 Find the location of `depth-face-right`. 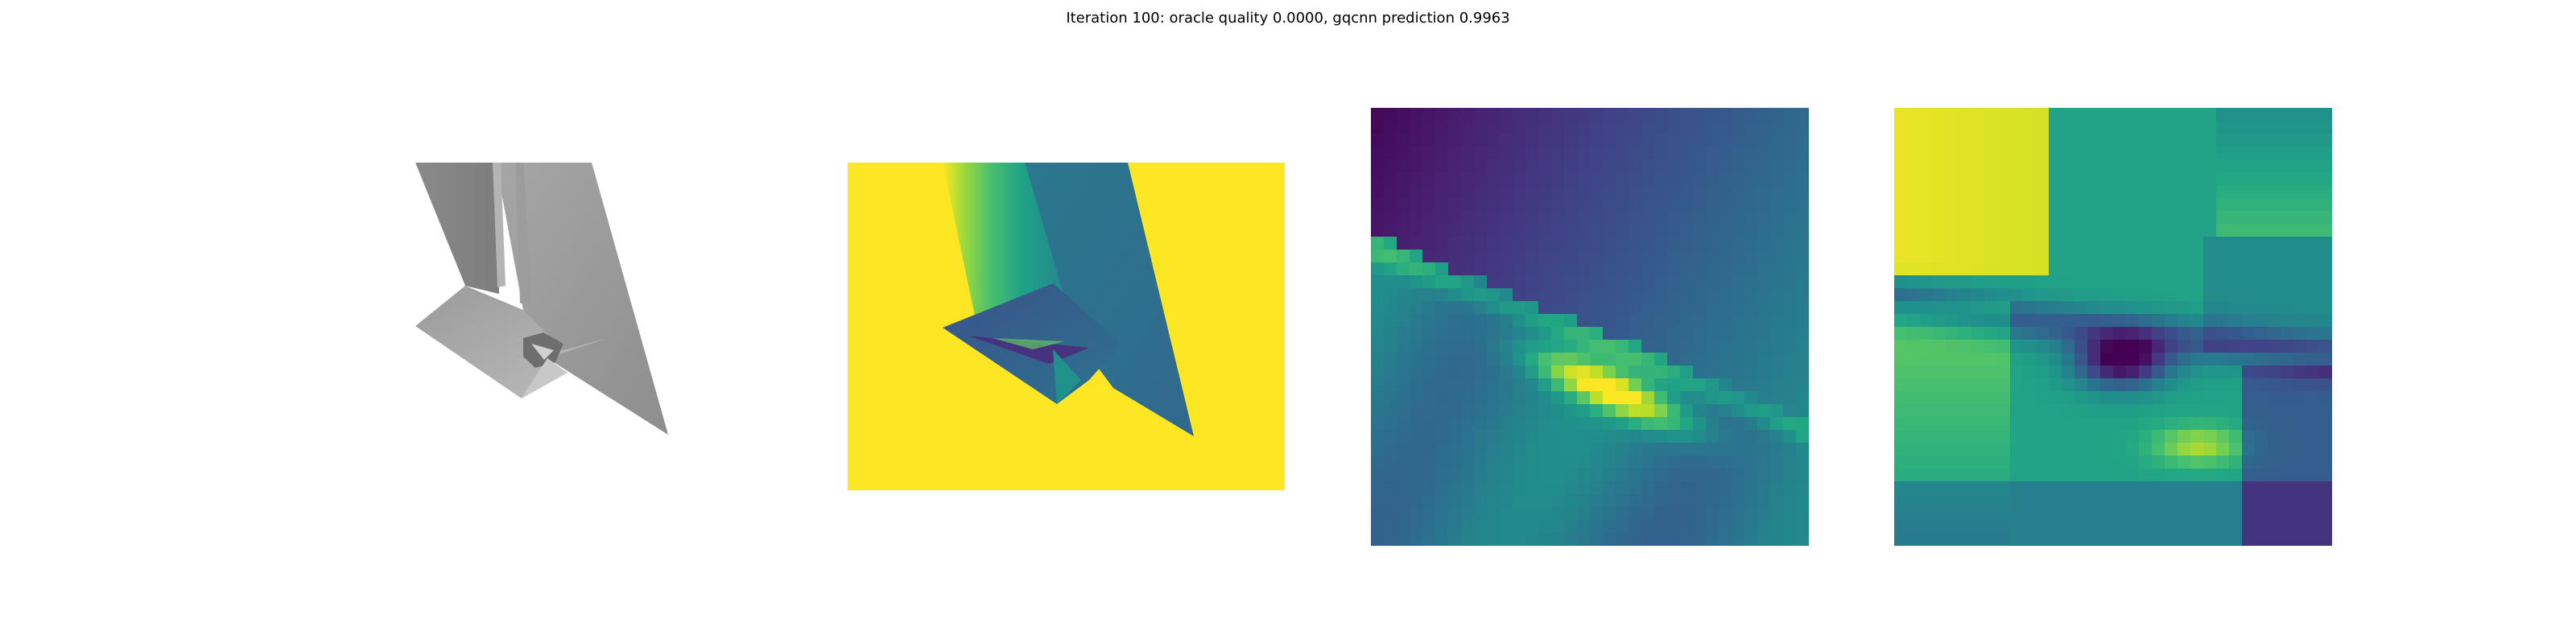

depth-face-right is located at coordinates (1109, 299).